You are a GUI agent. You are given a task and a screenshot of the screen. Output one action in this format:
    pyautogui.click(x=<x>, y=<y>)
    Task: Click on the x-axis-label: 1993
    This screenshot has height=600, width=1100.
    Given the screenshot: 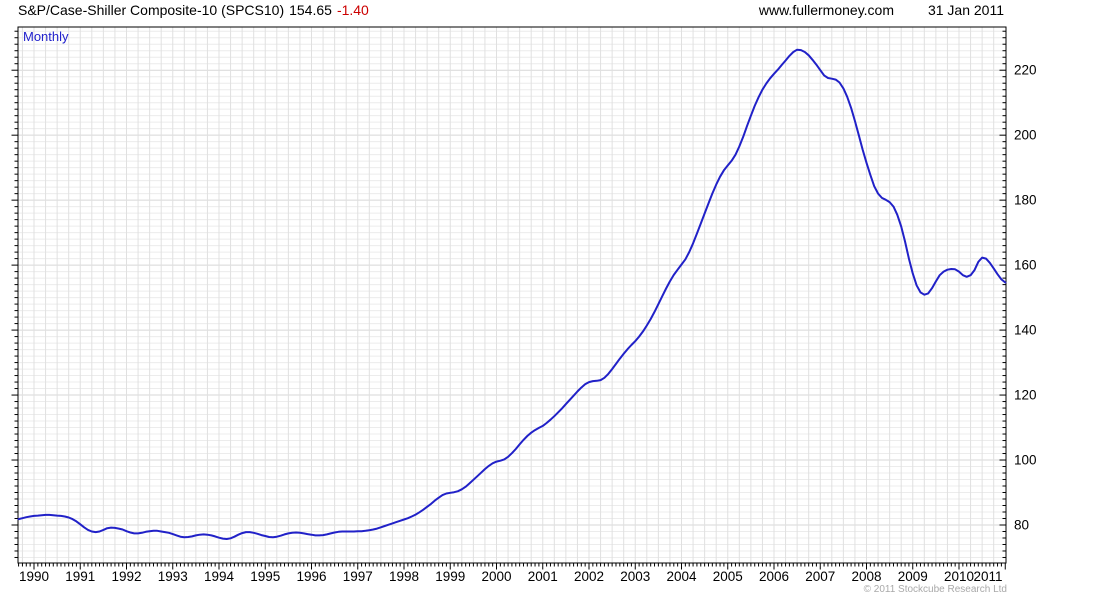 What is the action you would take?
    pyautogui.click(x=173, y=576)
    